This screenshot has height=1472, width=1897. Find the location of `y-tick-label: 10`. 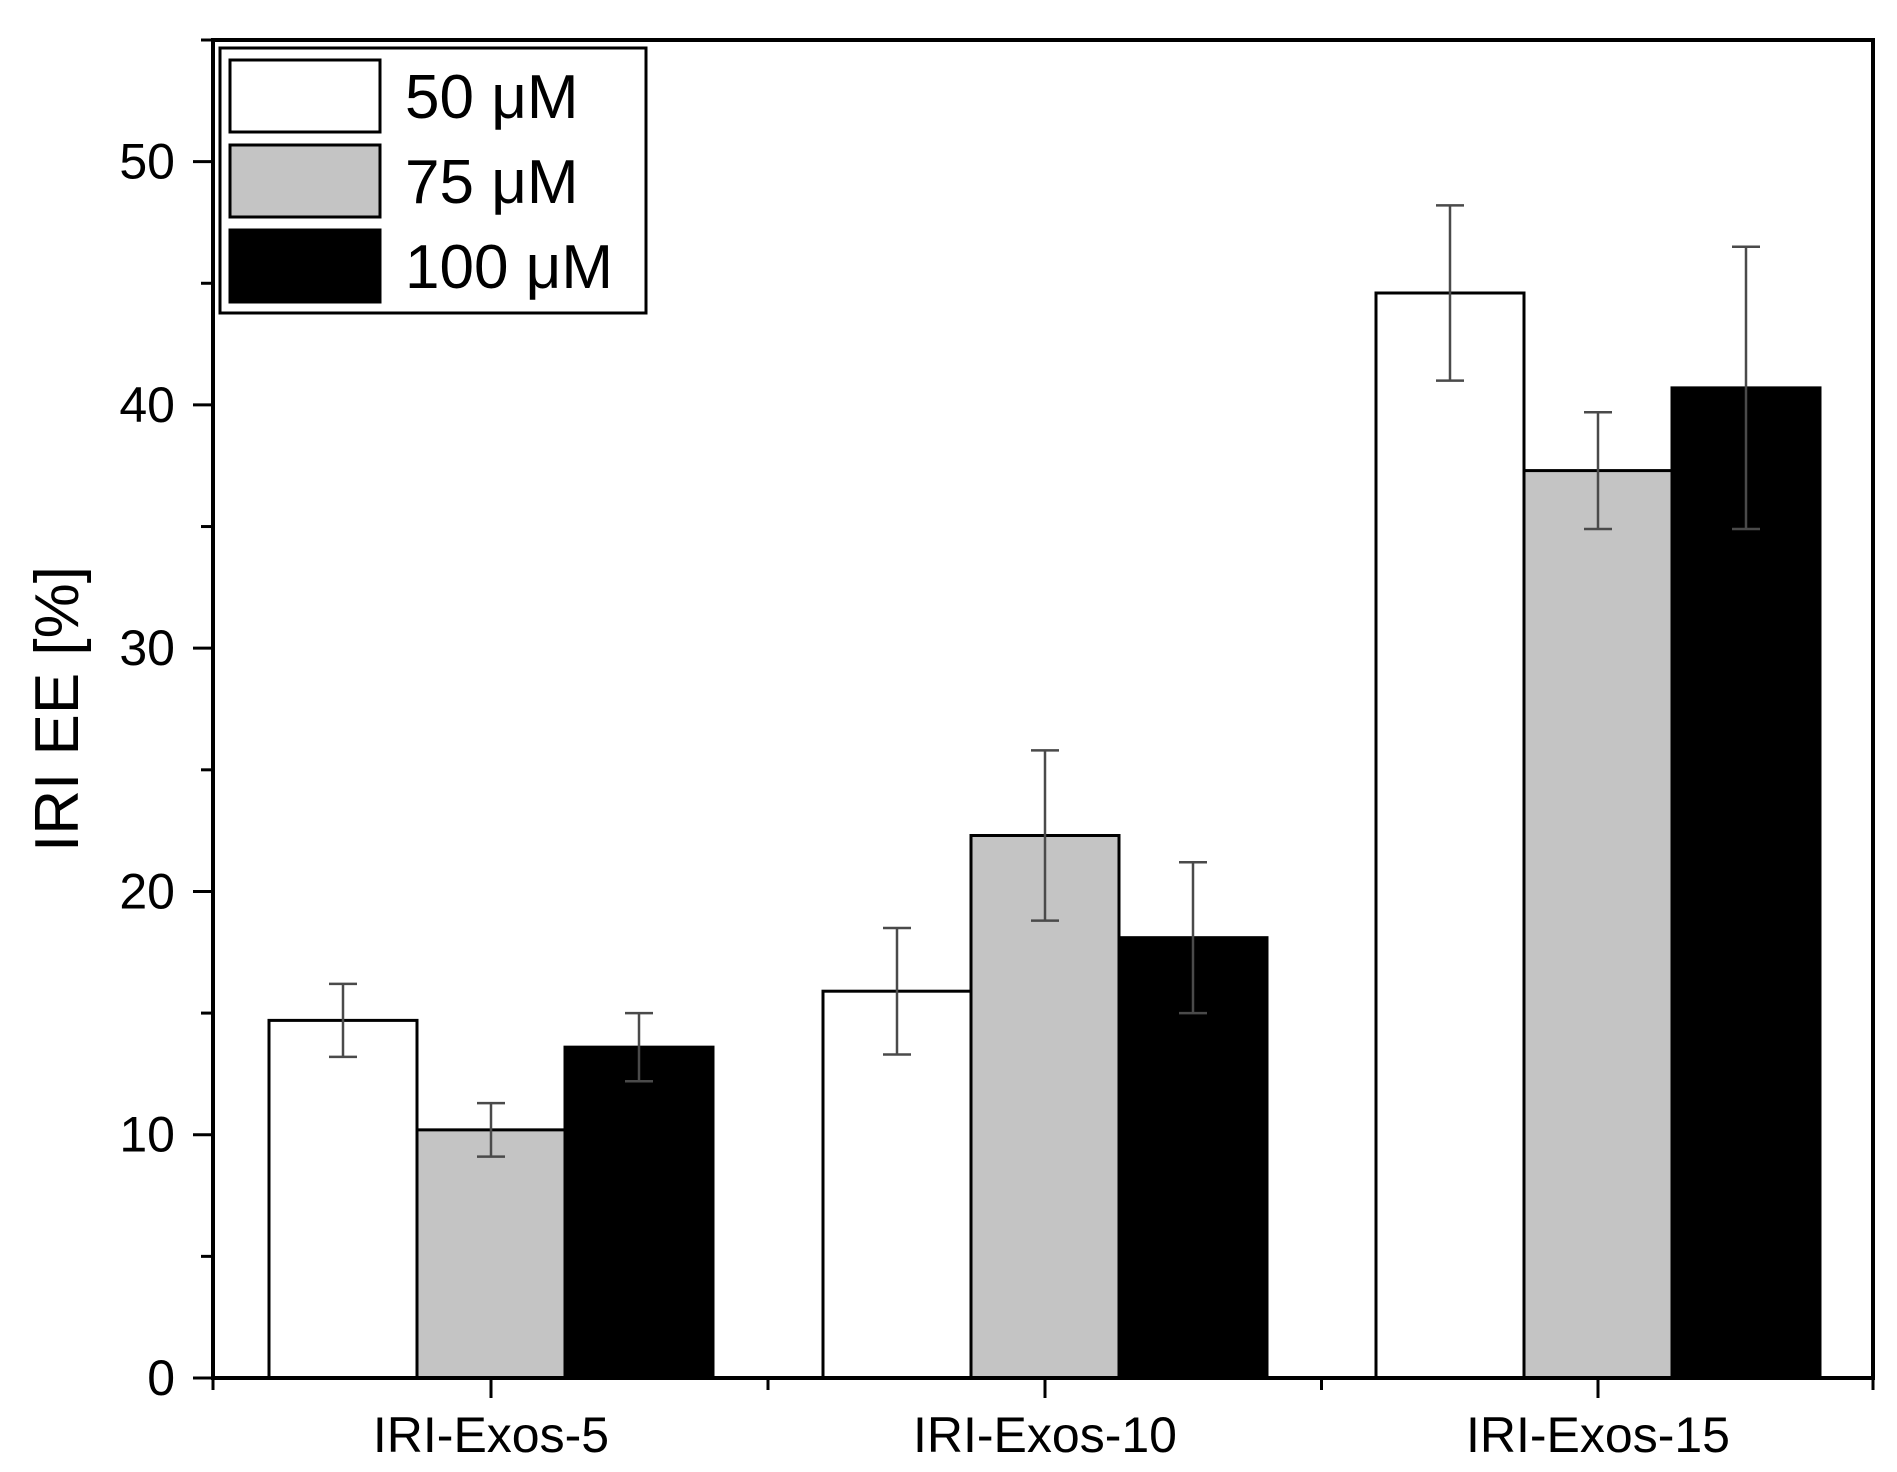

y-tick-label: 10 is located at coordinates (147, 1135).